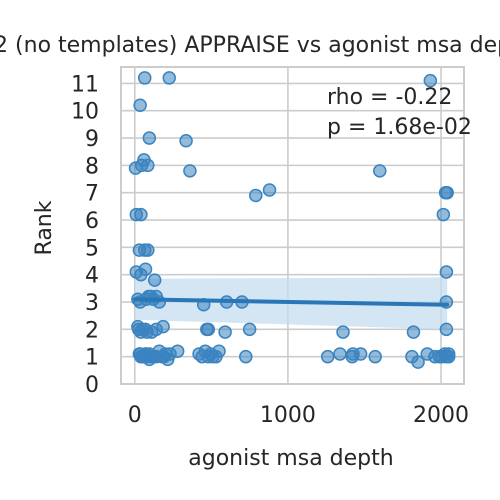 This screenshot has height=500, width=500. I want to click on regression-line-layer, so click(291, 302).